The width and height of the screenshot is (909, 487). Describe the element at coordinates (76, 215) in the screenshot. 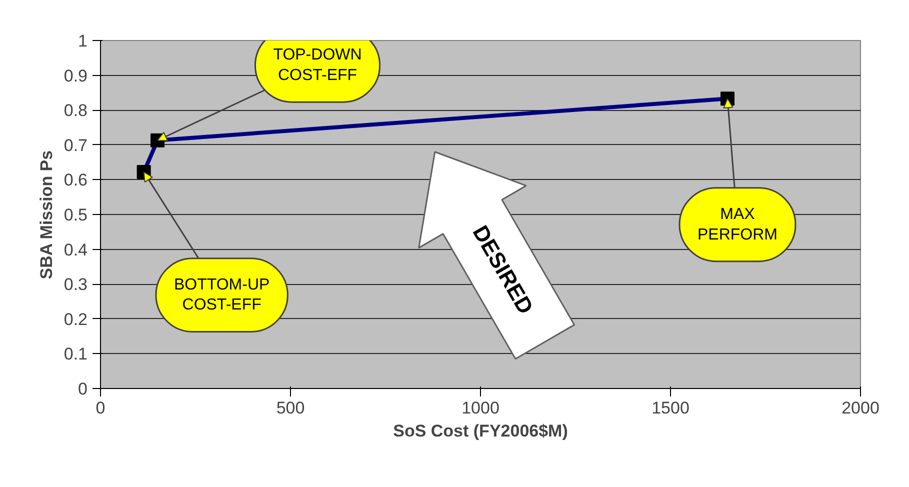

I see `y-tick-label: 0.5` at that location.